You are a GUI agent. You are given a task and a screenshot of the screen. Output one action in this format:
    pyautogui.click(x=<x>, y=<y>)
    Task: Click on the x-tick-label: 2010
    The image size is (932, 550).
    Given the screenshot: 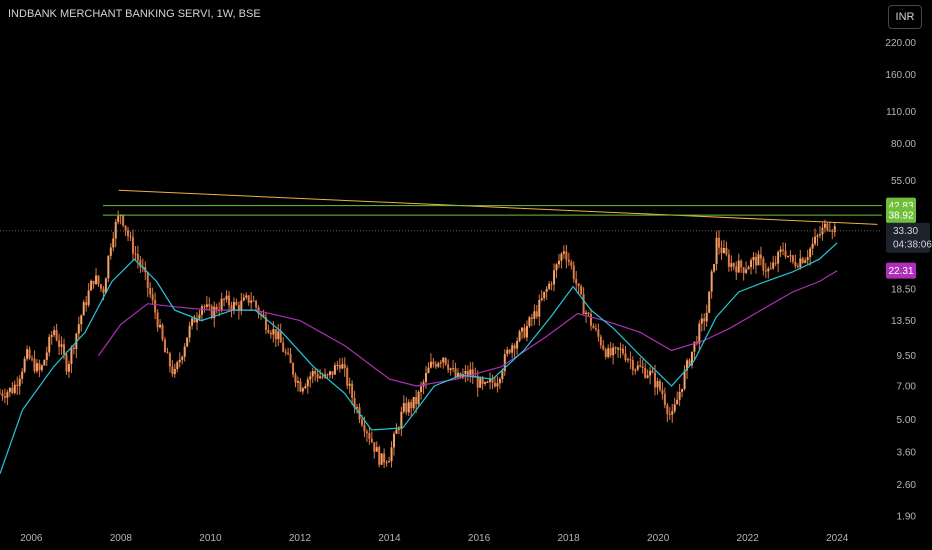 What is the action you would take?
    pyautogui.click(x=210, y=538)
    